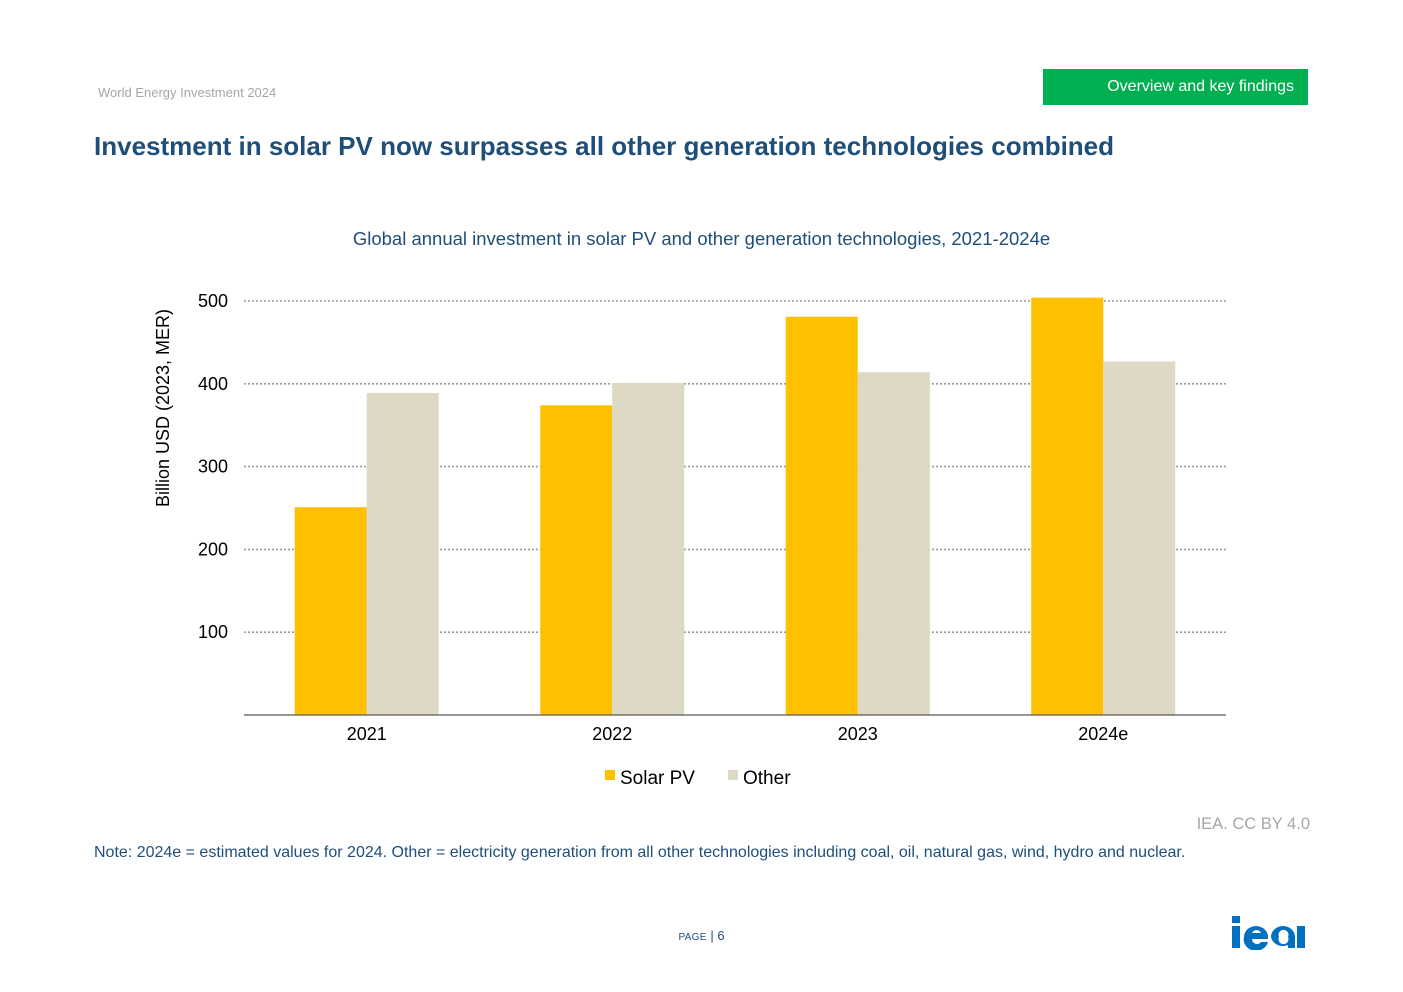 This screenshot has width=1403, height=992. What do you see at coordinates (213, 549) in the screenshot?
I see `y-tick-label: 200` at bounding box center [213, 549].